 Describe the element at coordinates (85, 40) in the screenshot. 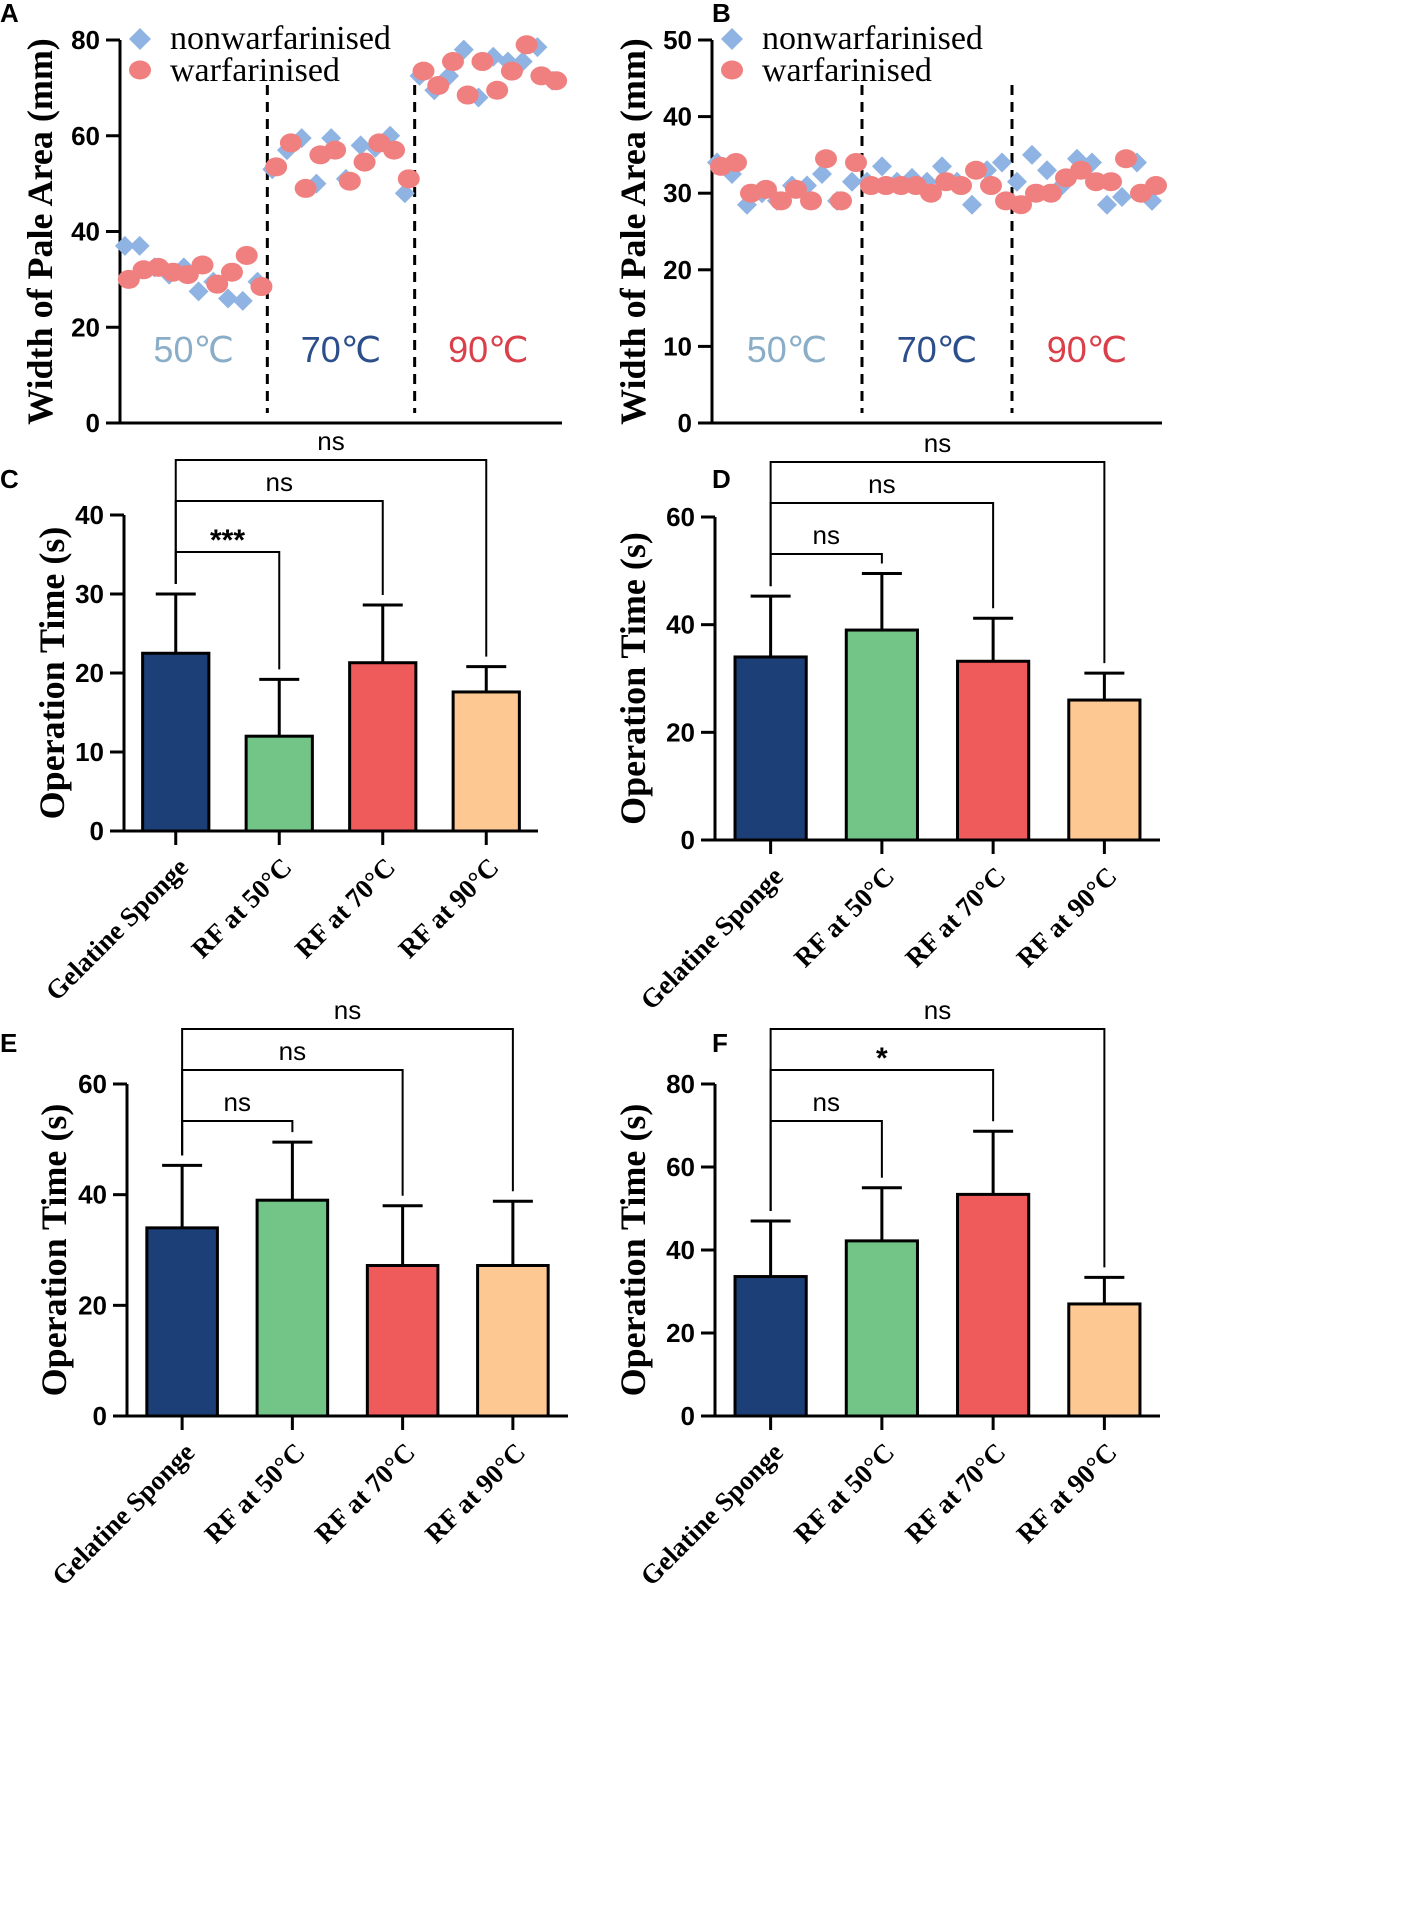

I see `y-tick-label: 80` at that location.